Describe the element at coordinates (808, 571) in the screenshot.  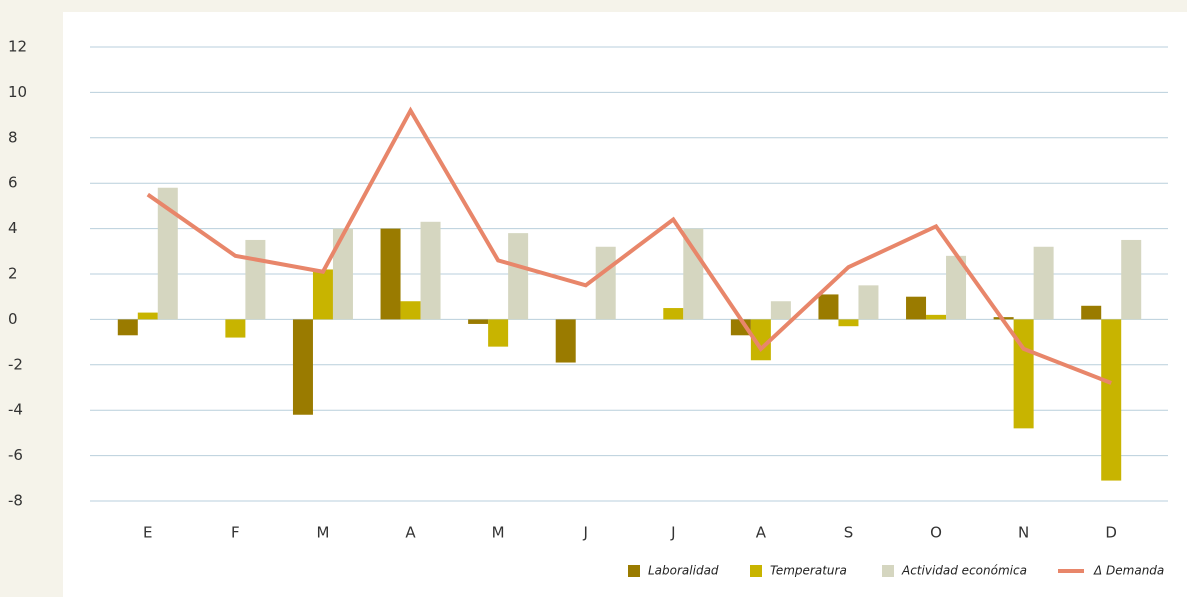
I see `legend-label: Temperatura` at that location.